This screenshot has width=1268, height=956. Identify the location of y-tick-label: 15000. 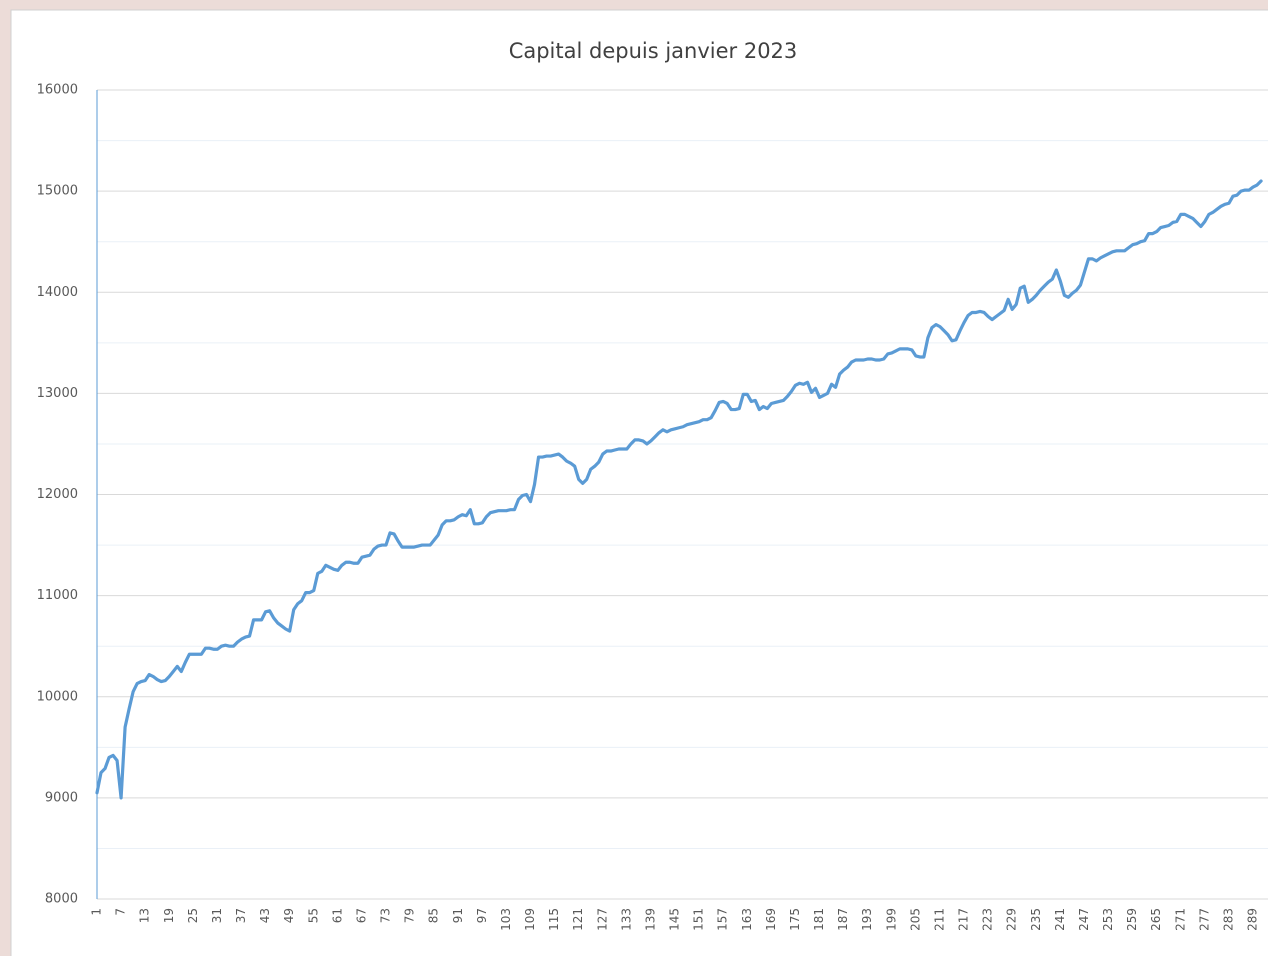
(57, 191).